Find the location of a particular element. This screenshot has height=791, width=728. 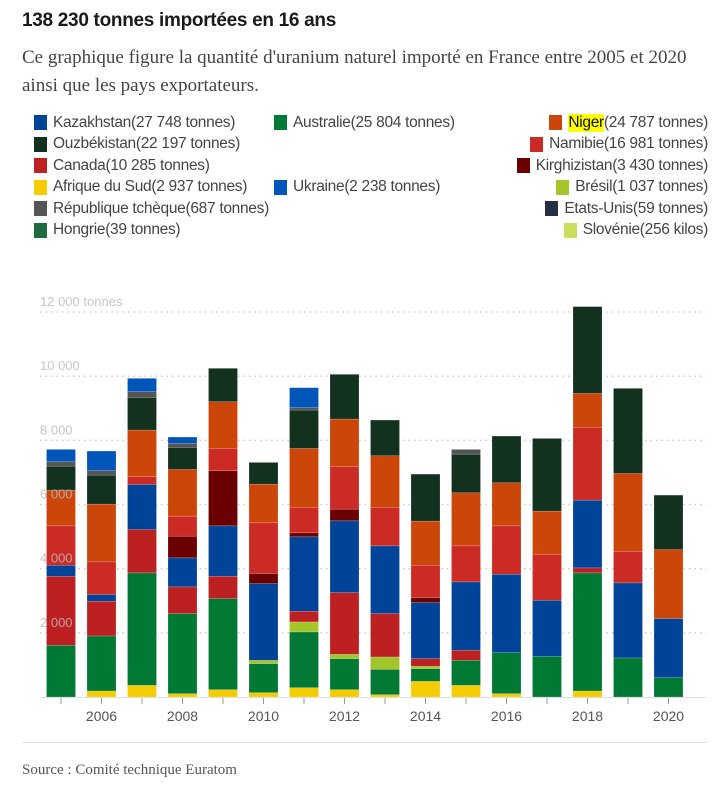

legend-label: Australie is located at coordinates (322, 122).